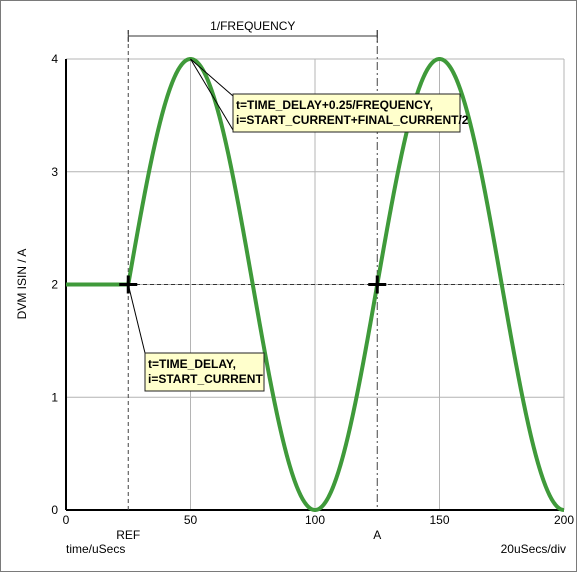  Describe the element at coordinates (352, 120) in the screenshot. I see `annotation-text: i=START_CURRENT+FINAL_CURRENT/2` at that location.